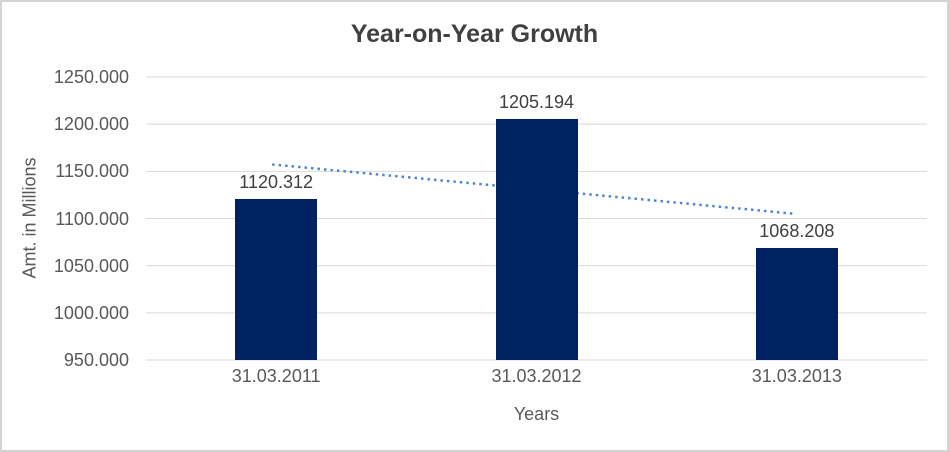 The width and height of the screenshot is (949, 452). What do you see at coordinates (91, 265) in the screenshot?
I see `y-tick-label: 1050.000` at bounding box center [91, 265].